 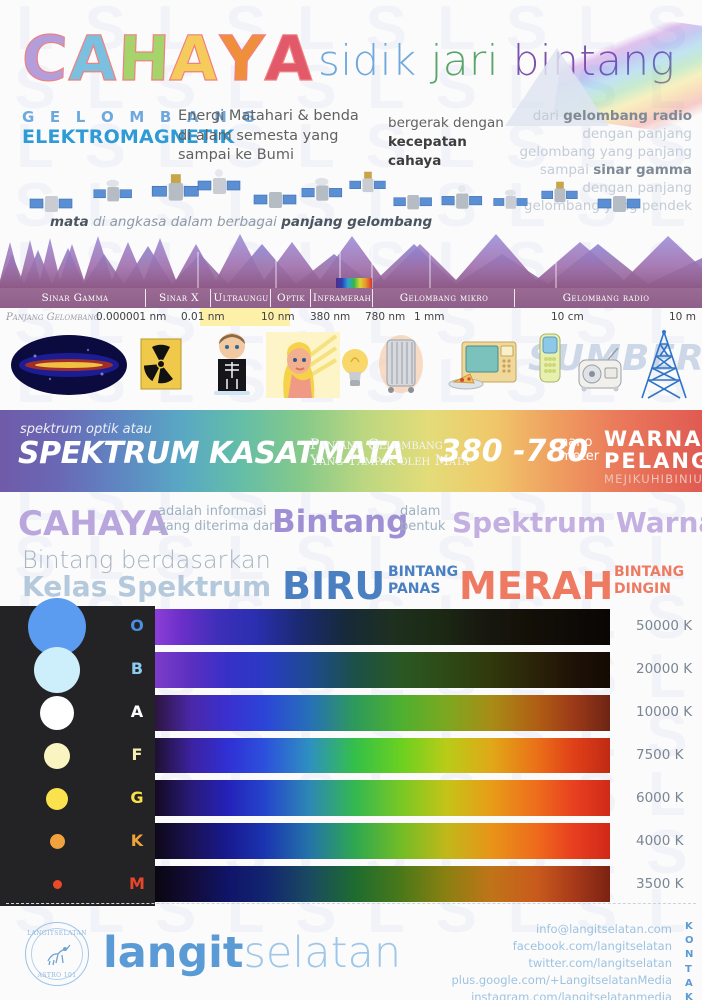 What do you see at coordinates (57, 756) in the screenshot?
I see `star-size-f` at bounding box center [57, 756].